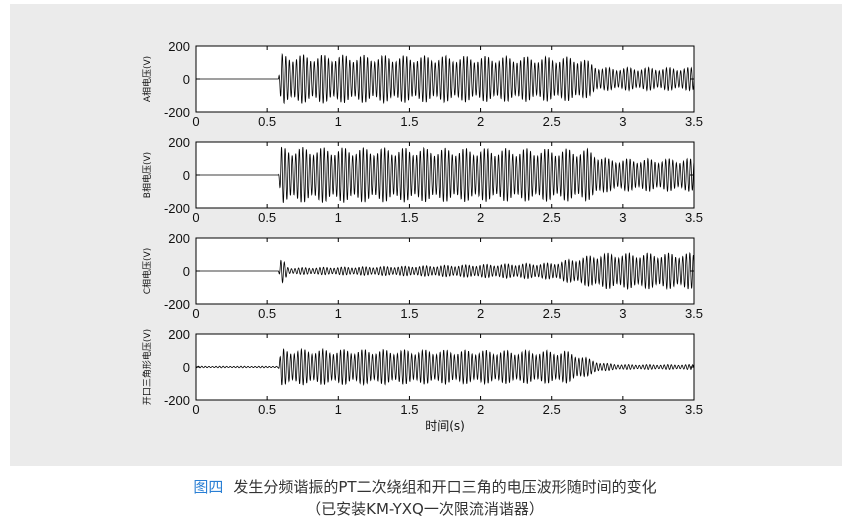 Image resolution: width=850 pixels, height=532 pixels. Describe the element at coordinates (147, 175) in the screenshot. I see `y-axis-label: B相电压(V)` at that location.